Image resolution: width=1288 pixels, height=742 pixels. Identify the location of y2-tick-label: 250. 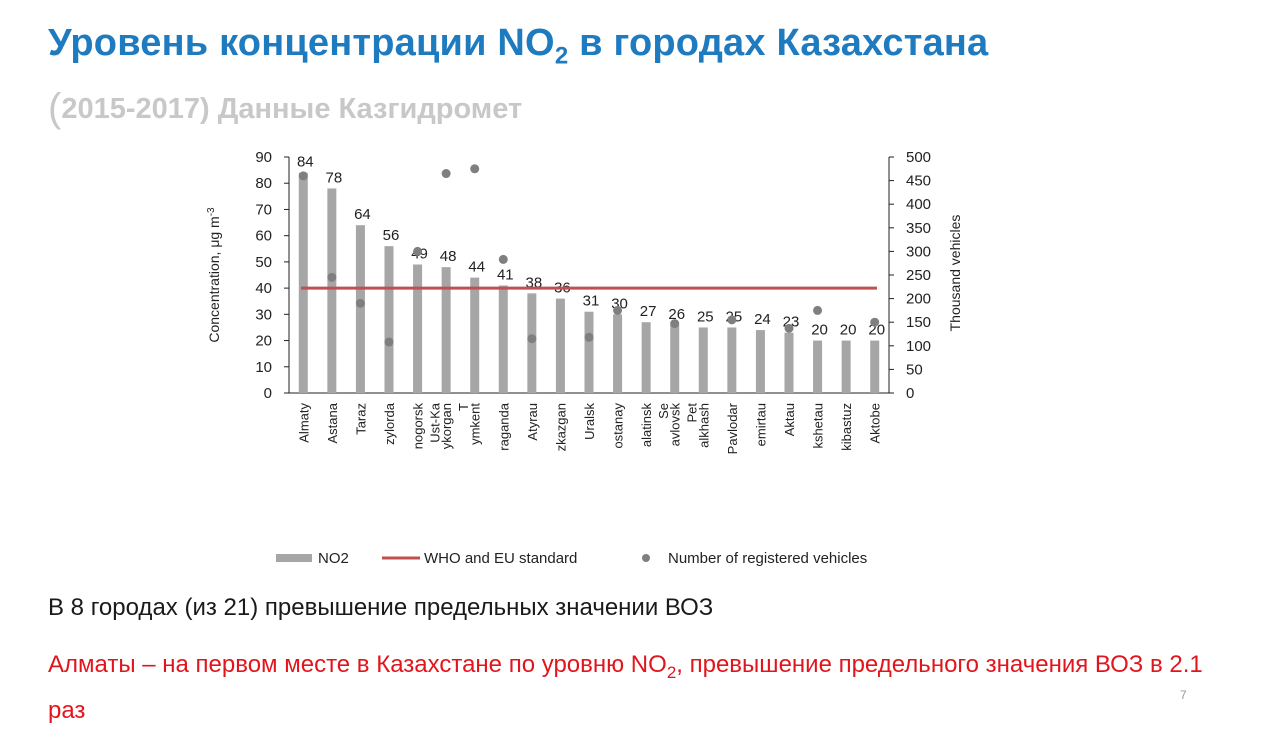
(918, 275).